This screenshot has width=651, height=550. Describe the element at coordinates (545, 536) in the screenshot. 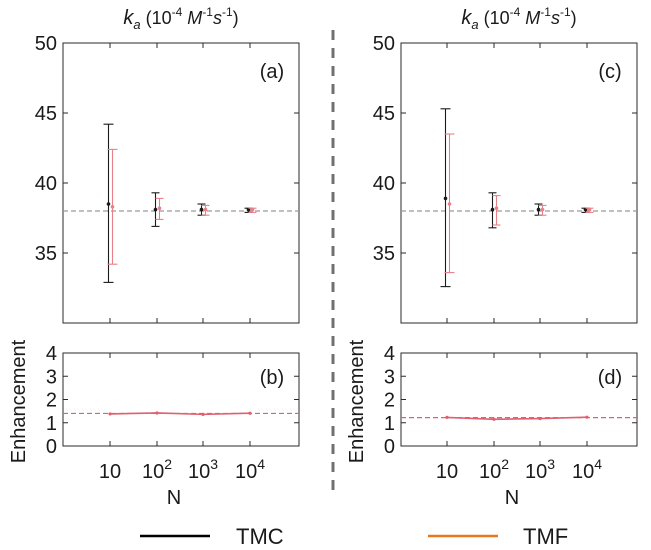

I see `legend-label-tmf: TMF` at that location.